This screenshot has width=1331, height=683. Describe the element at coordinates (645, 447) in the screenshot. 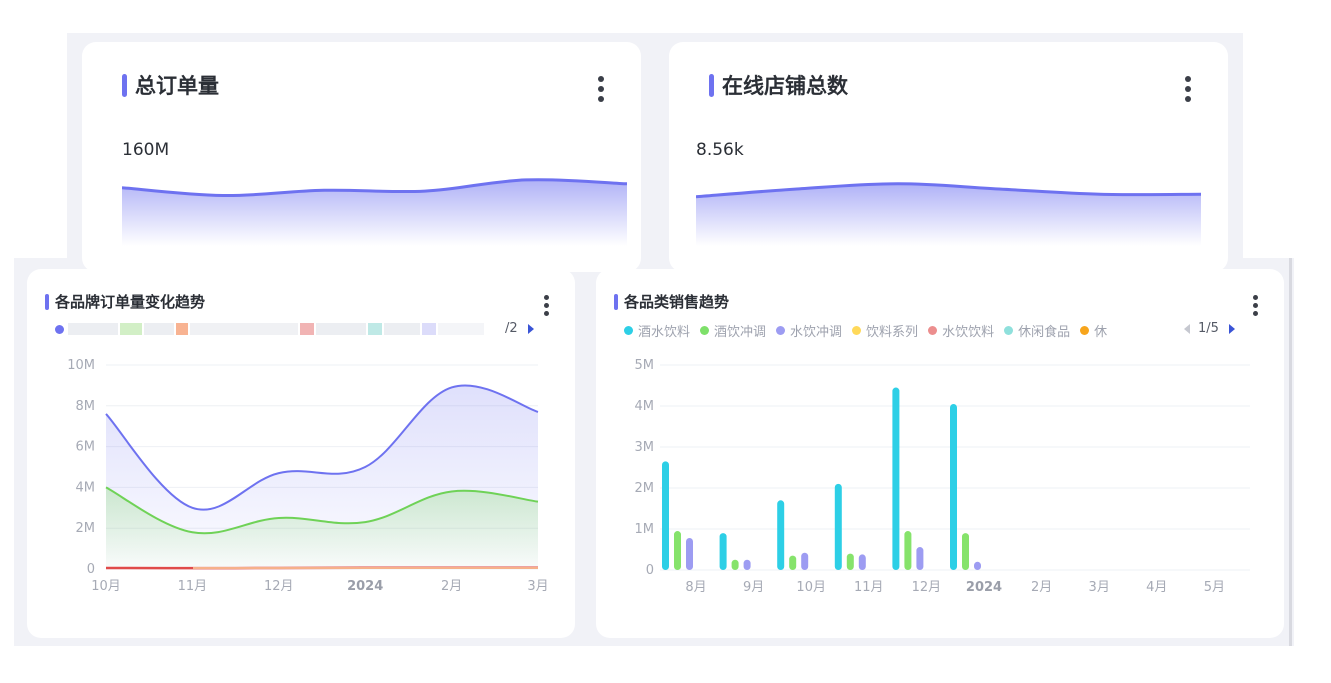

I see `y-tick-label: 3M` at that location.